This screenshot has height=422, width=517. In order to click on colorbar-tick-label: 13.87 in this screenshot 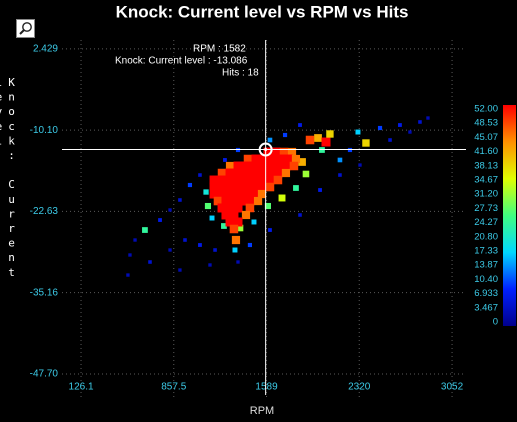, I will do `click(486, 265)`.